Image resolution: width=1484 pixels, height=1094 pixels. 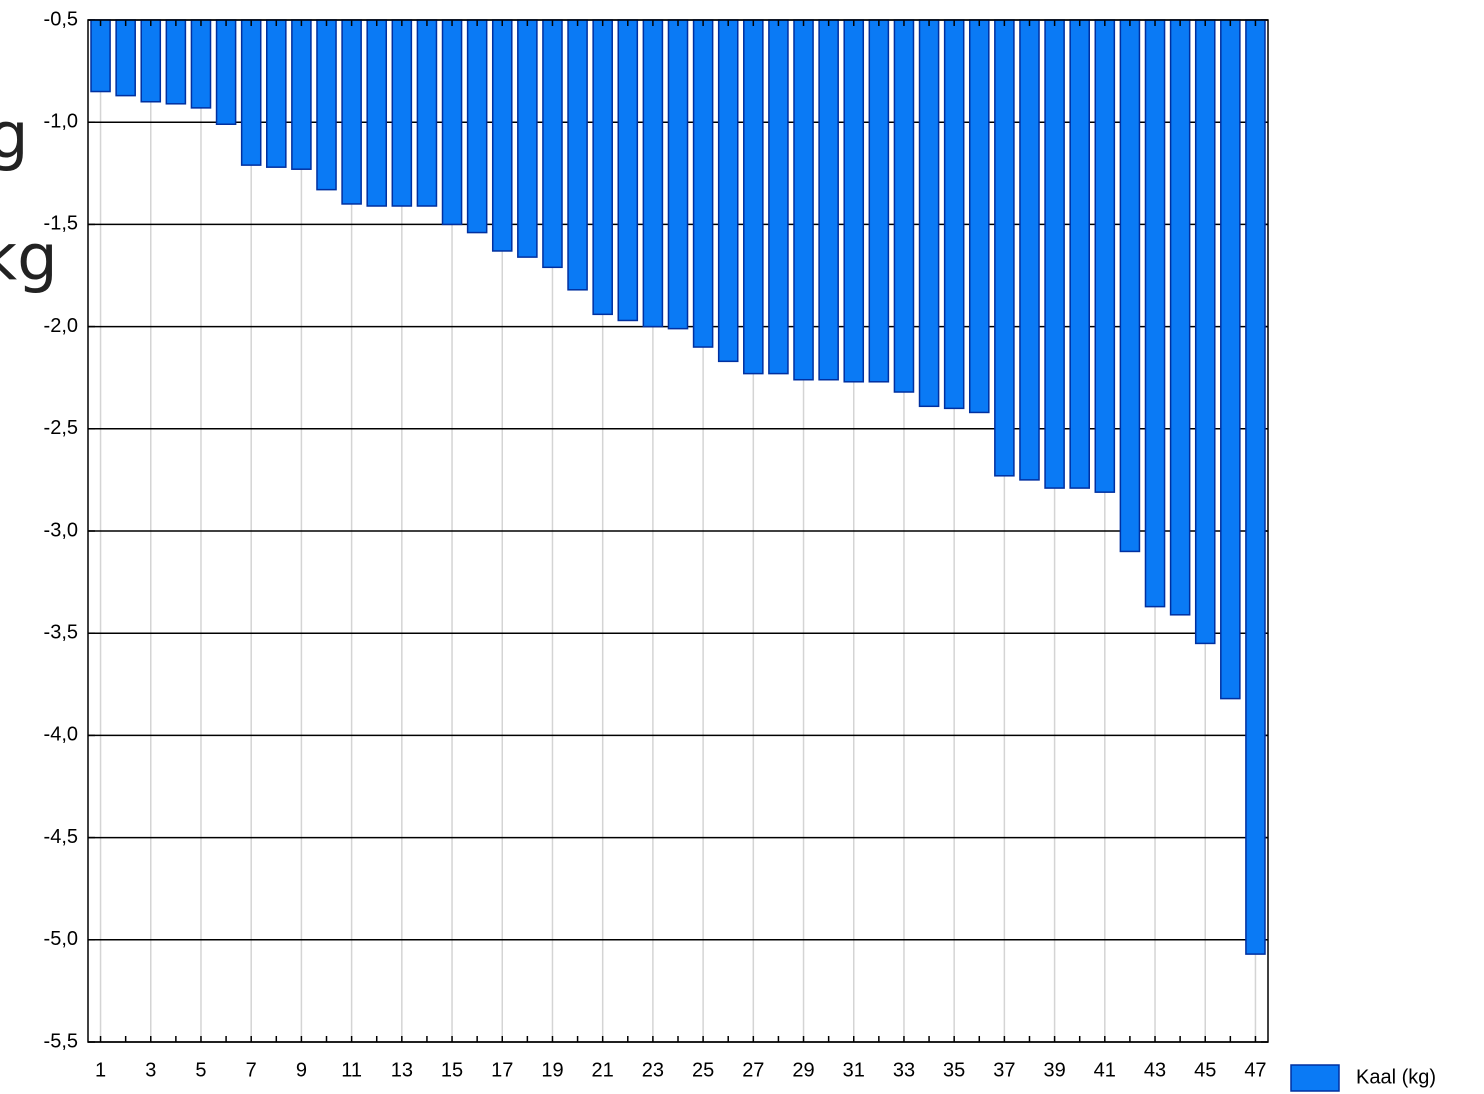 I want to click on y-tick-label: -3,5, so click(x=61, y=632).